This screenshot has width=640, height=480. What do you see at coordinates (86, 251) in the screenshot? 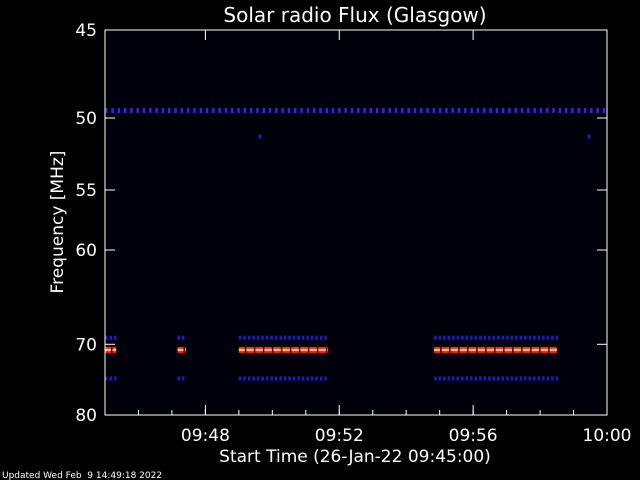
I see `y-tick-label: 60` at bounding box center [86, 251].